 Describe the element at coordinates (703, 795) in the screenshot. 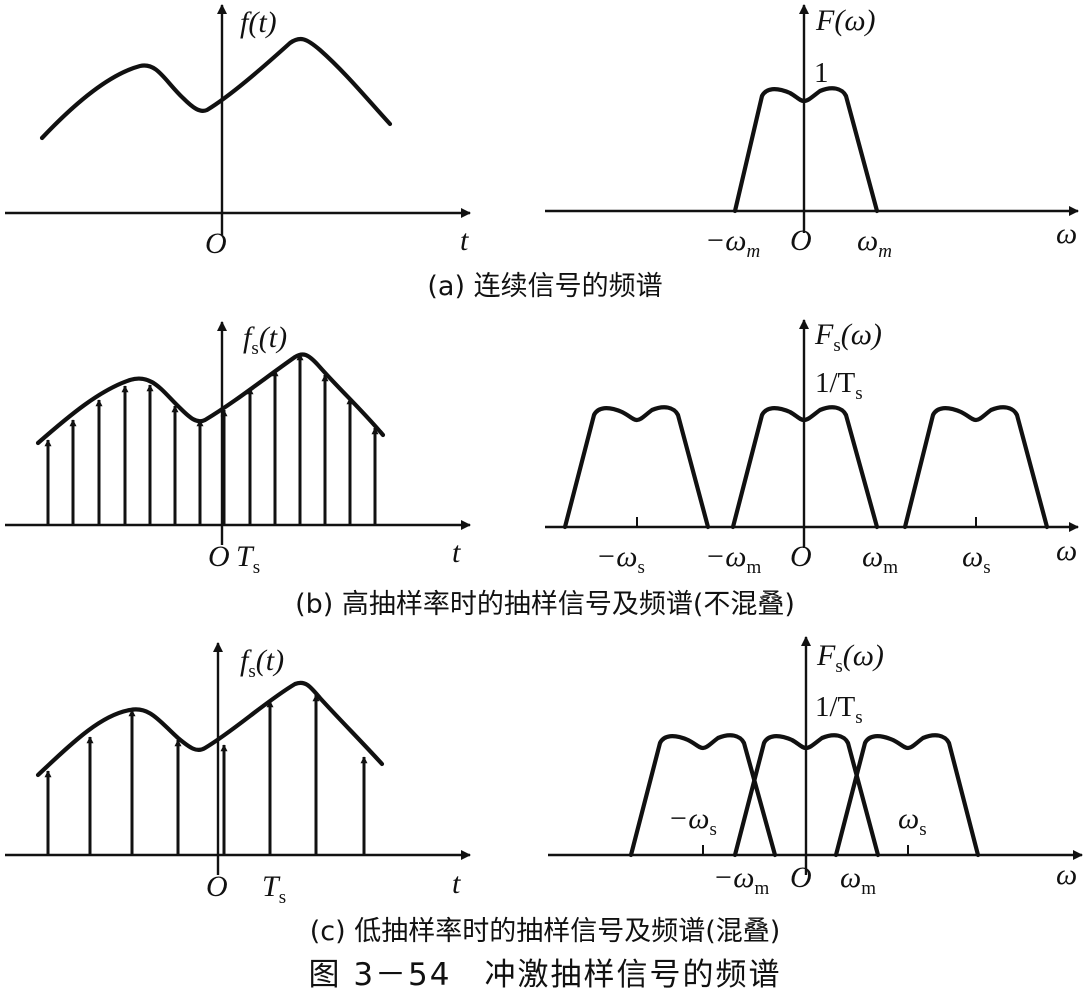

I see `panel-c-spectrum-copy-left` at that location.